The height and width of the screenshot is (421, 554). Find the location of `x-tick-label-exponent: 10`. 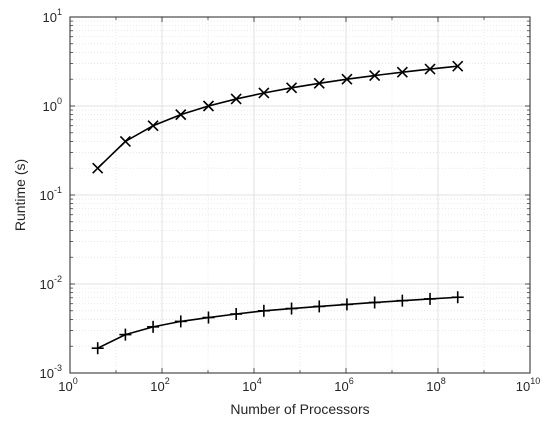

x-tick-label-exponent: 10 is located at coordinates (535, 381).